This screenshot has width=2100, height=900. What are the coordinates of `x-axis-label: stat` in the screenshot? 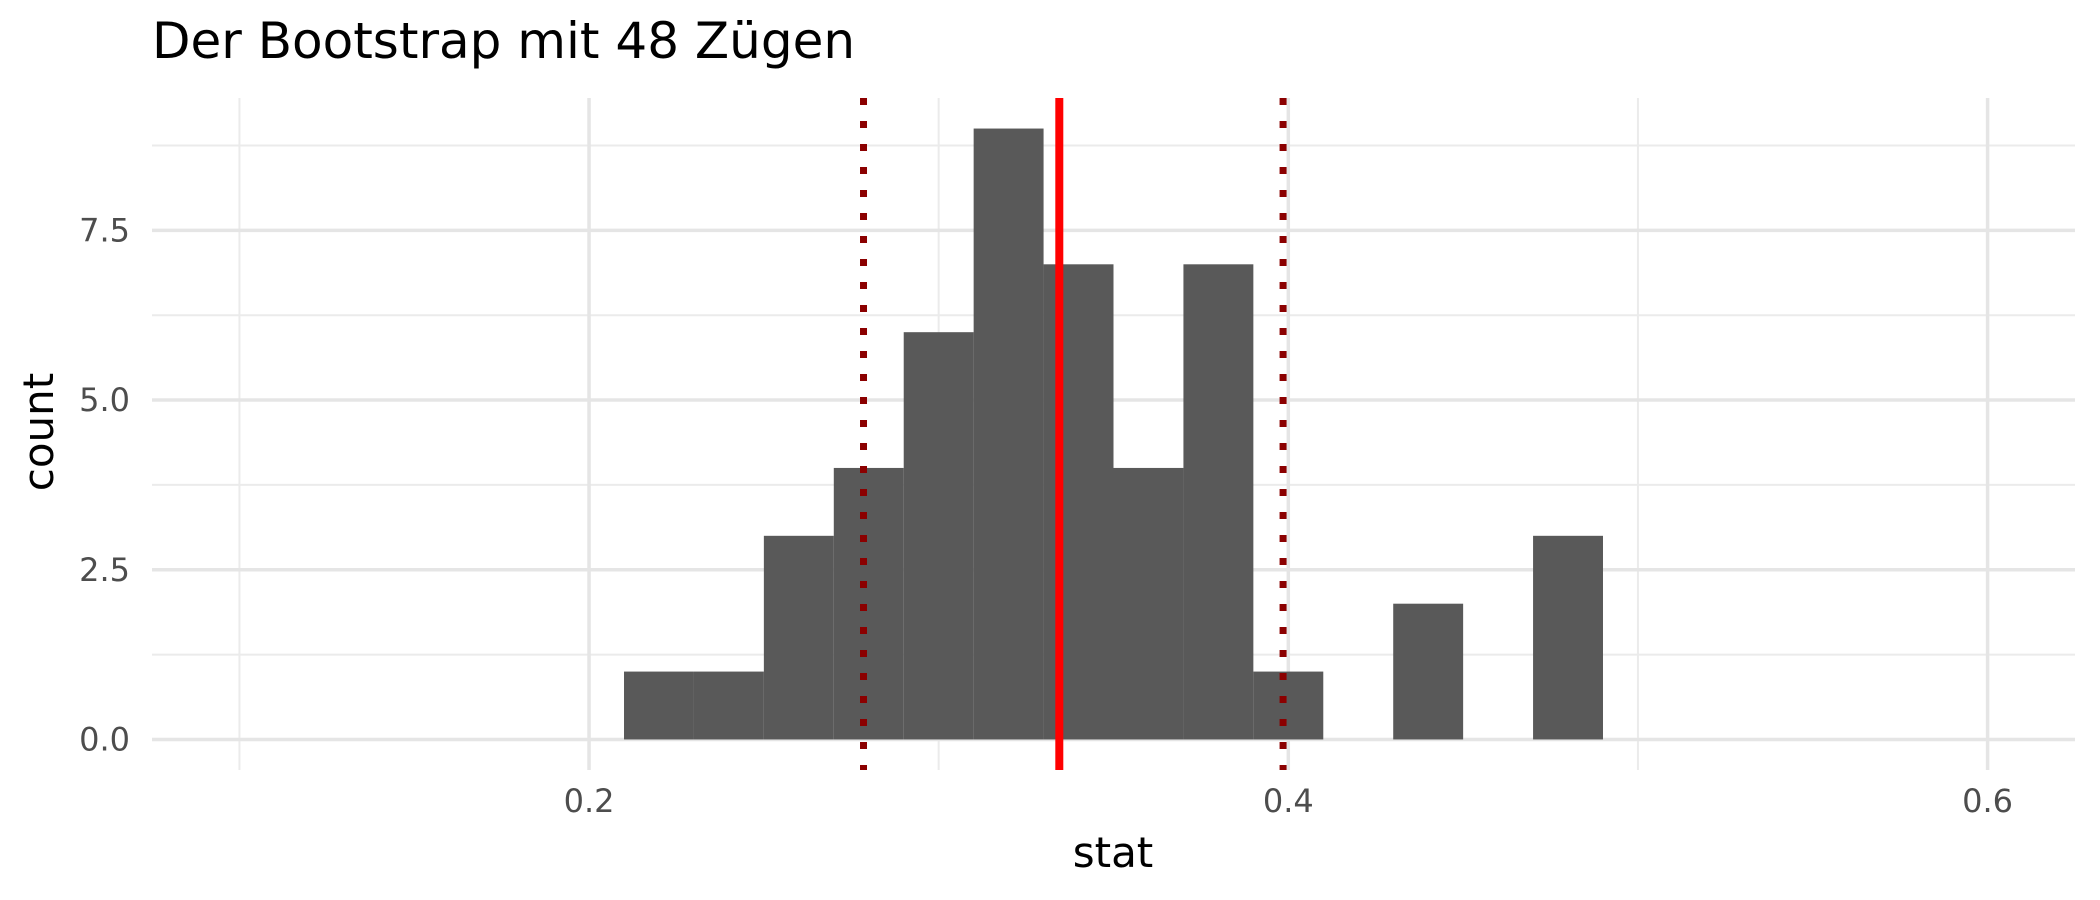 It's located at (1113, 852).